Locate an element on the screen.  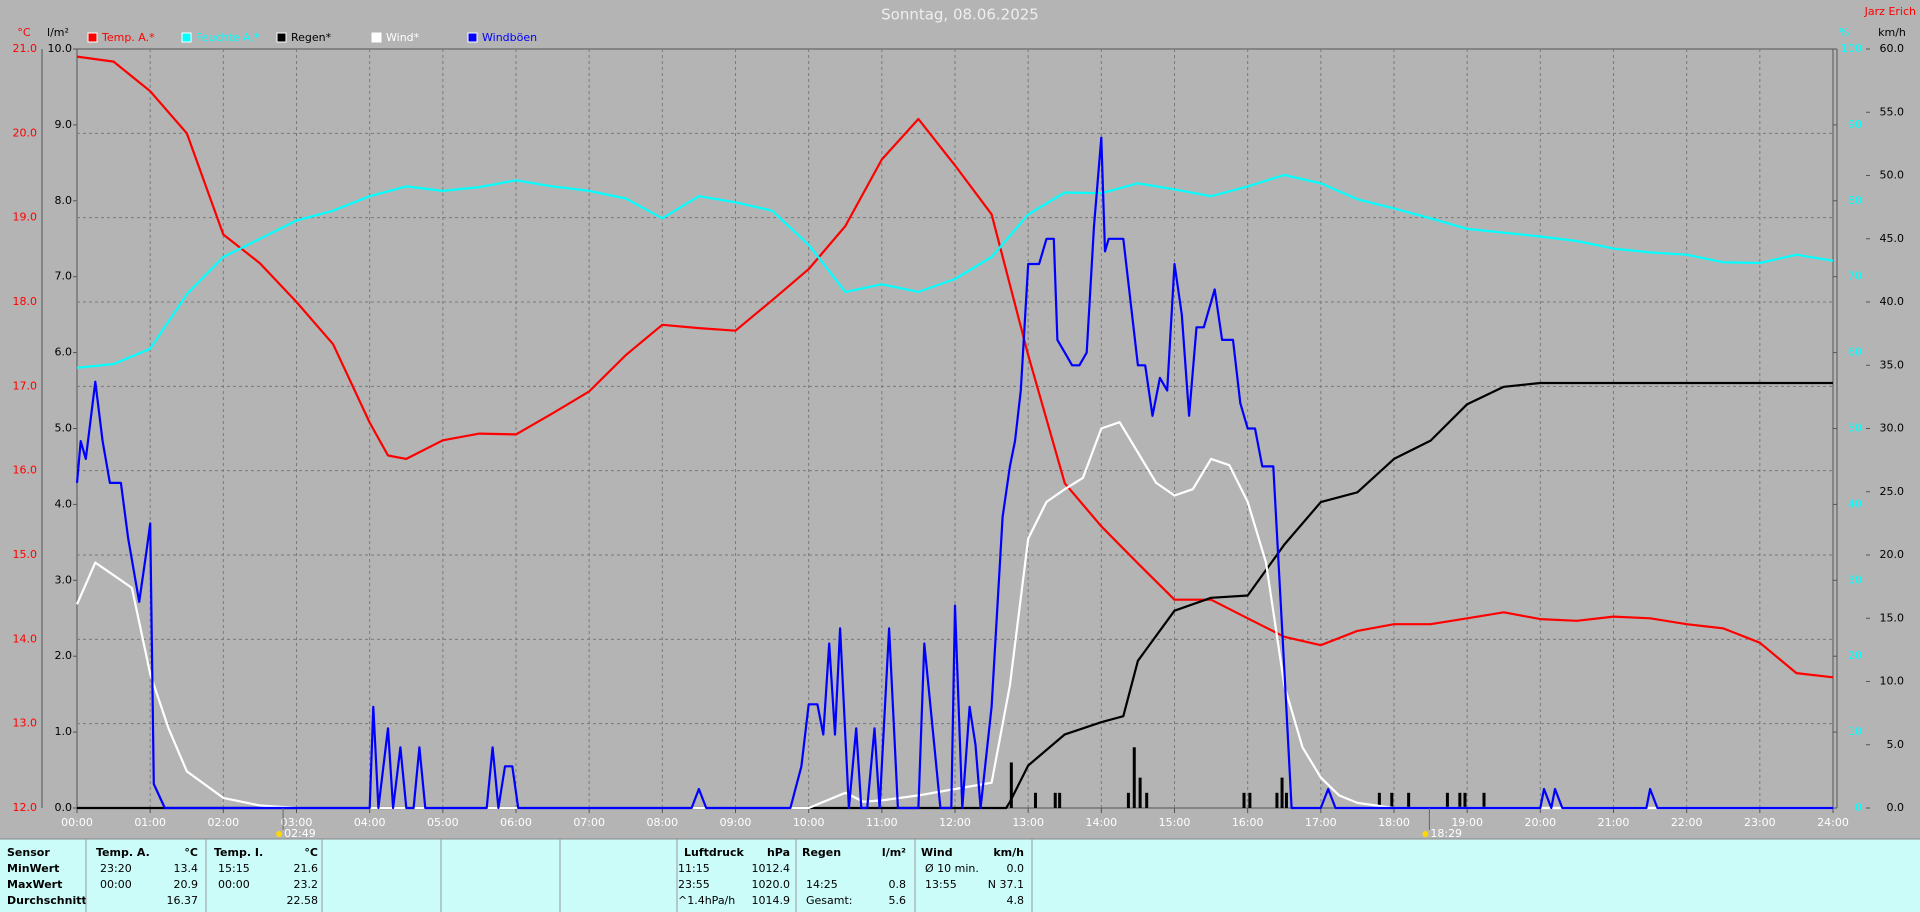
stats-value: 1020.0 is located at coordinates (771, 884).